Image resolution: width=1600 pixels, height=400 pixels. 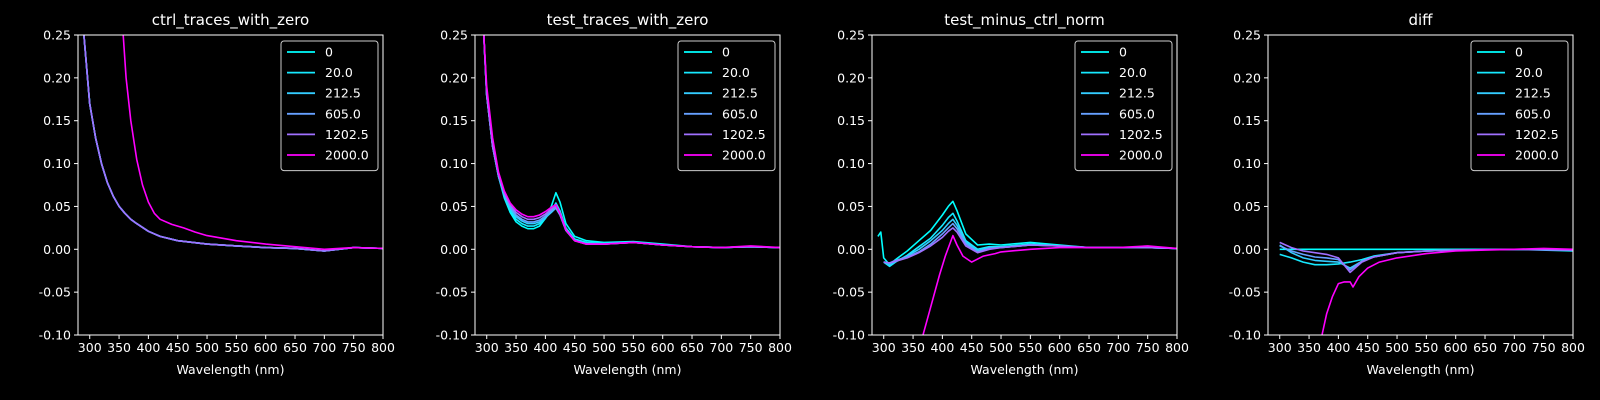 I want to click on series-line-20.0, so click(x=1030, y=240).